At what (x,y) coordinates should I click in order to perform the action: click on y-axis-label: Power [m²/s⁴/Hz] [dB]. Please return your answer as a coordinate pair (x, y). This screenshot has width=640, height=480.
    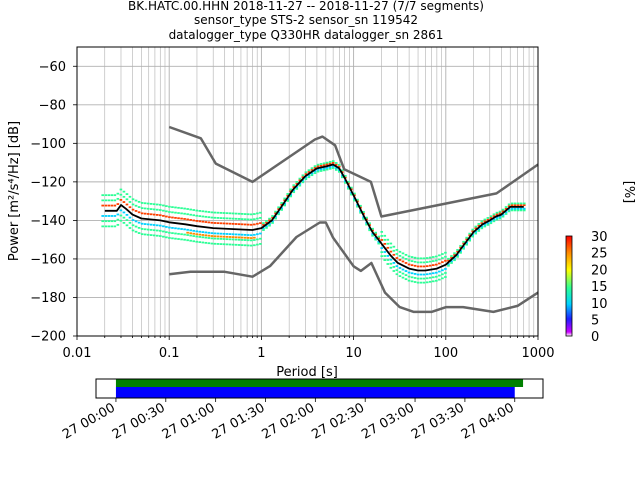
    Looking at the image, I should click on (14, 191).